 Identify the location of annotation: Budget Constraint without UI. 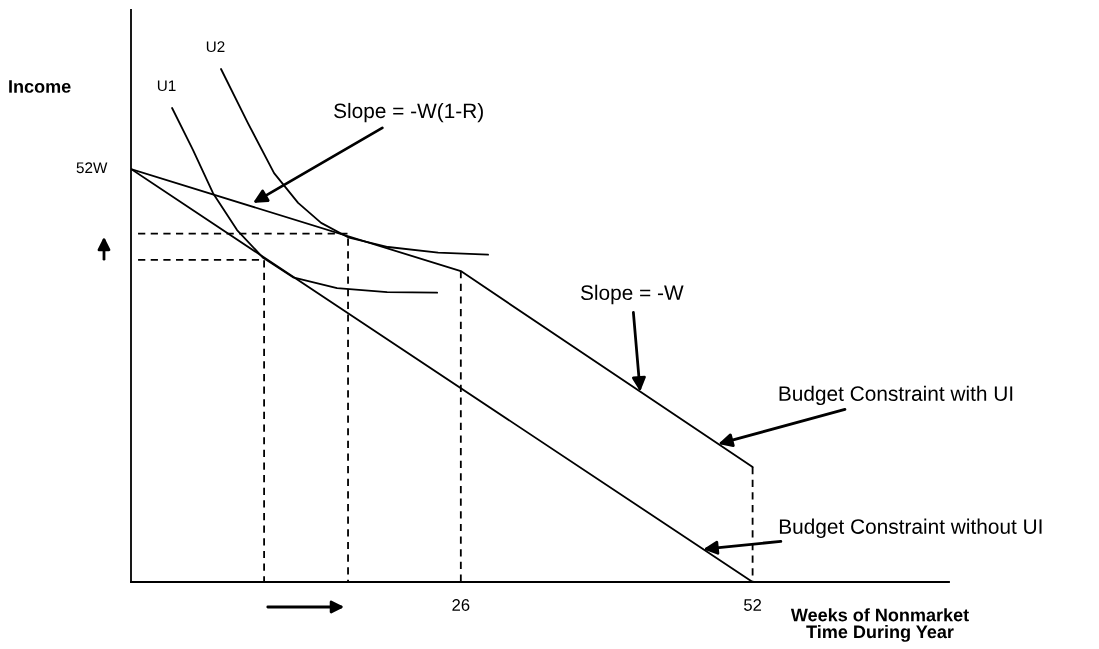
(910, 528).